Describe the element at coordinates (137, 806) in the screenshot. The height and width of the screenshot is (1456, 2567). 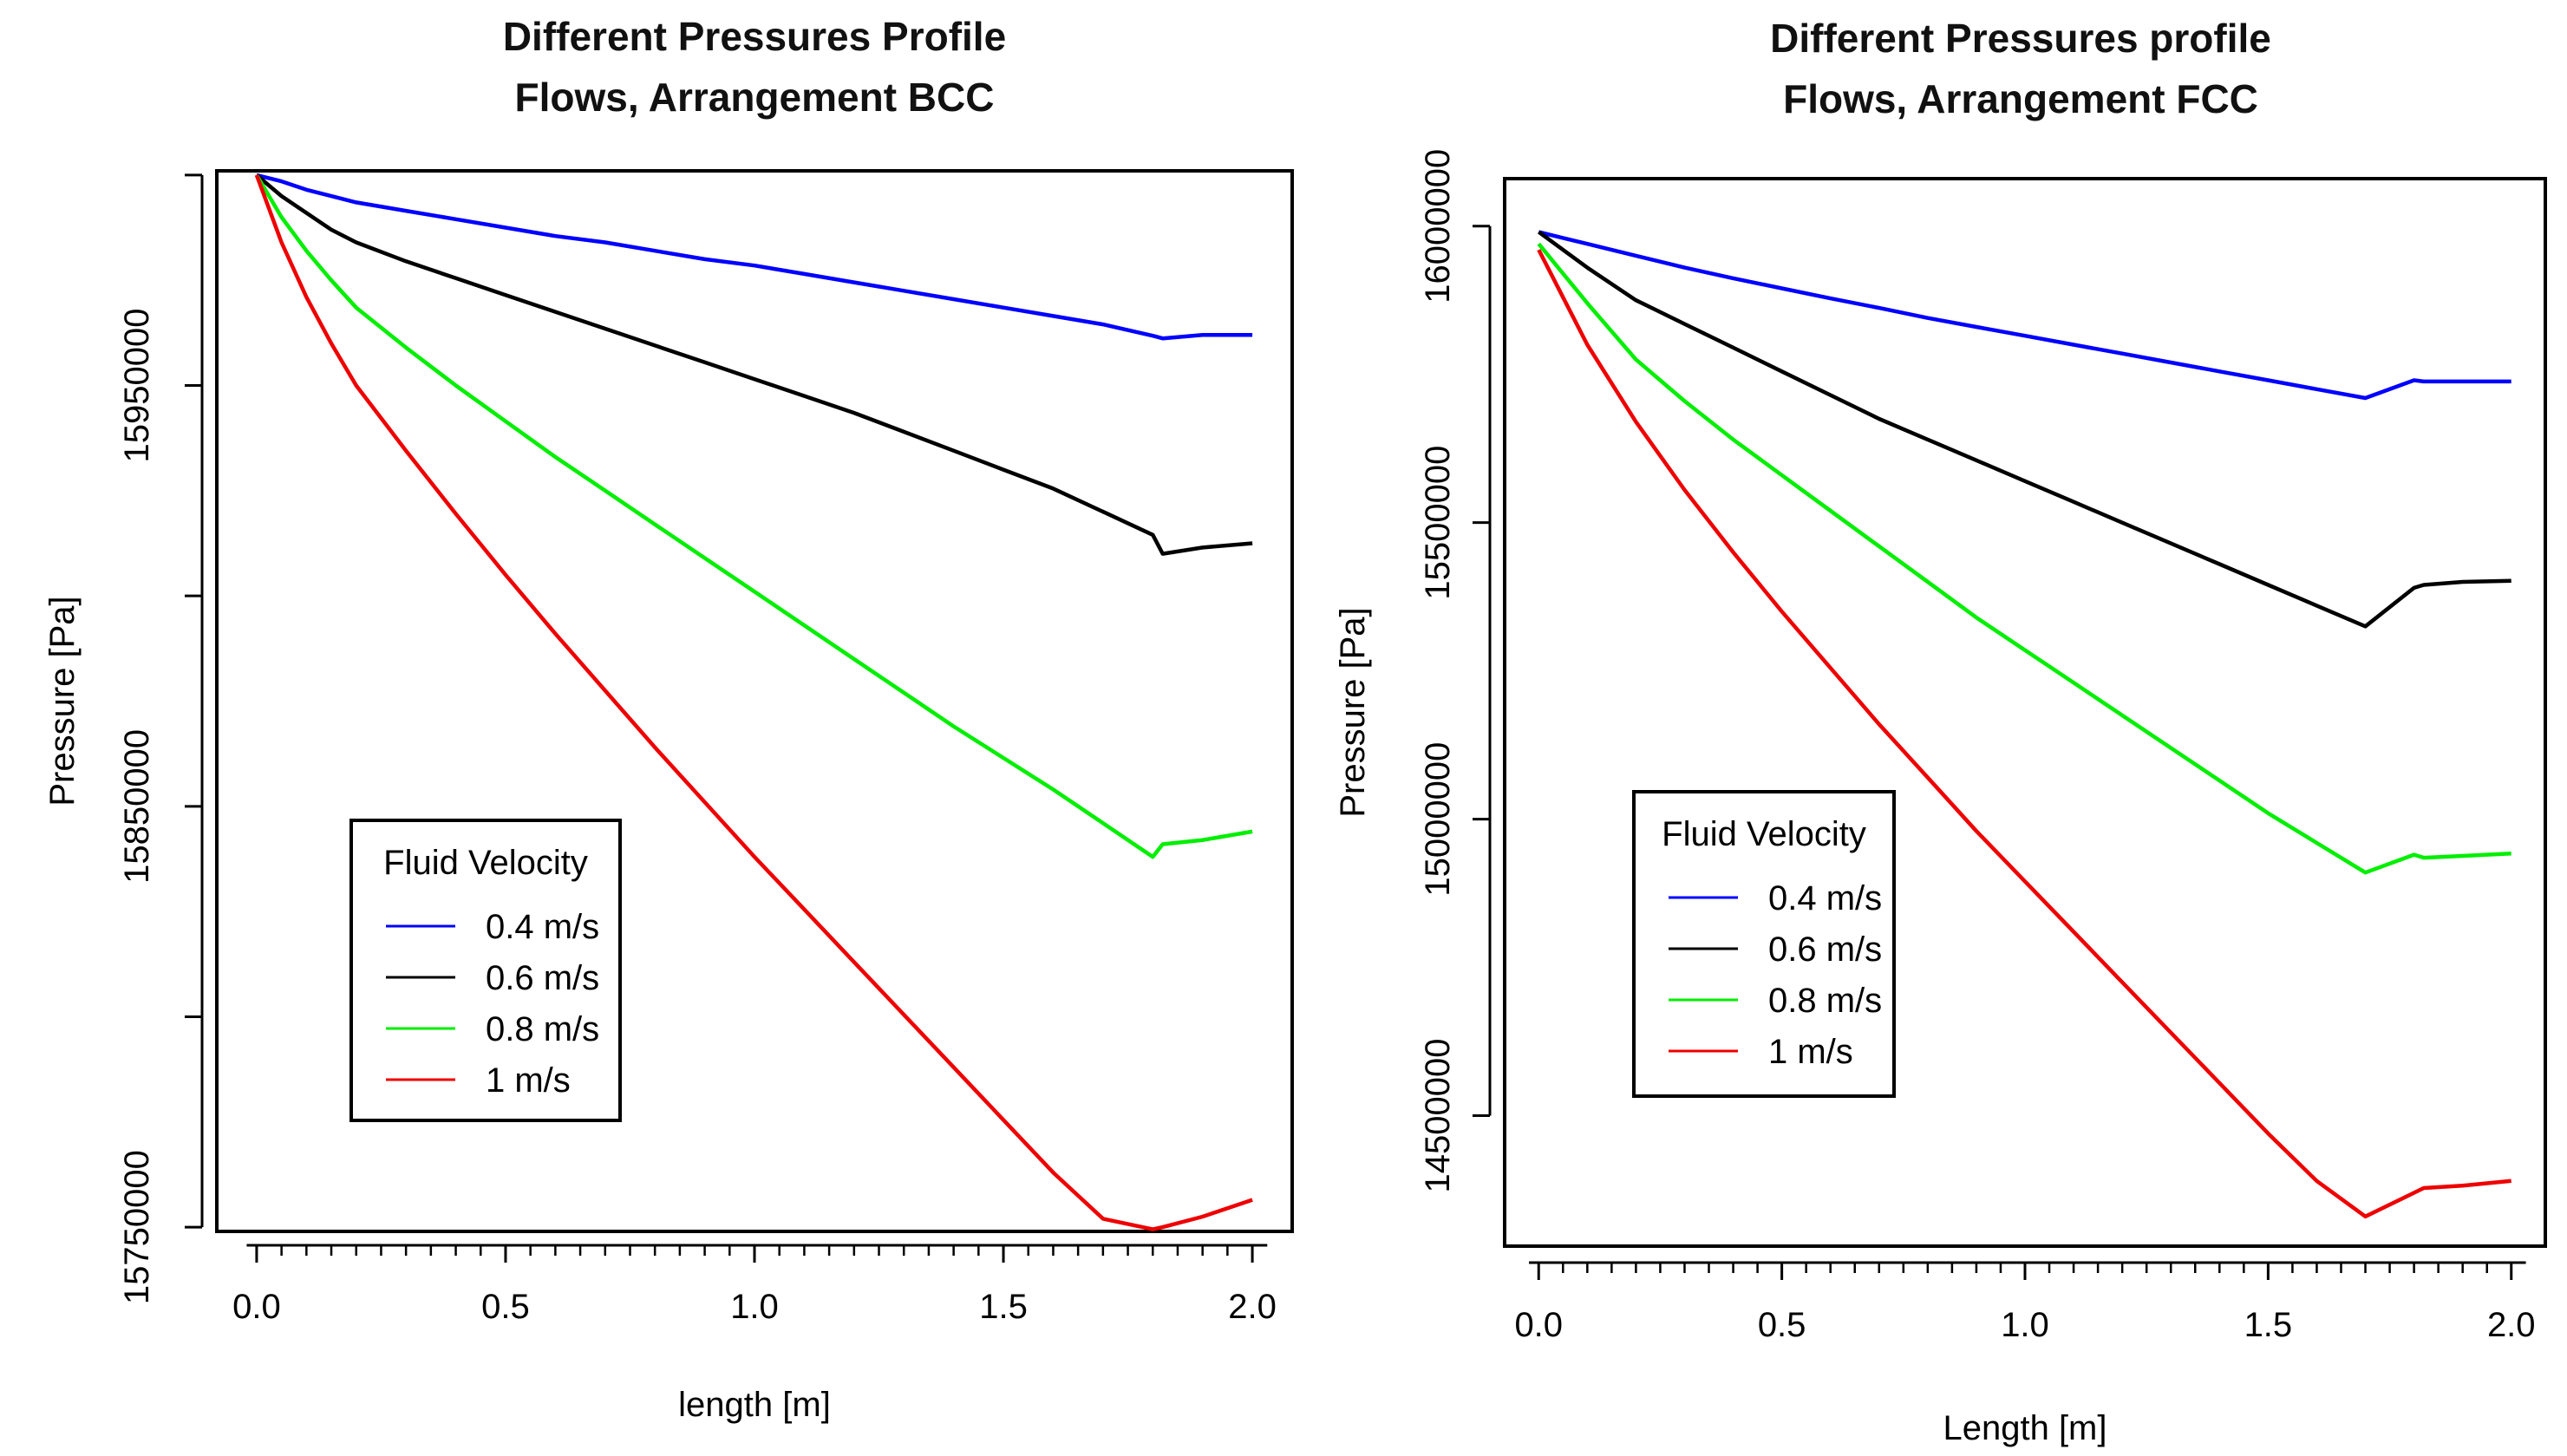
I see `y-tick-label: 15850000` at that location.